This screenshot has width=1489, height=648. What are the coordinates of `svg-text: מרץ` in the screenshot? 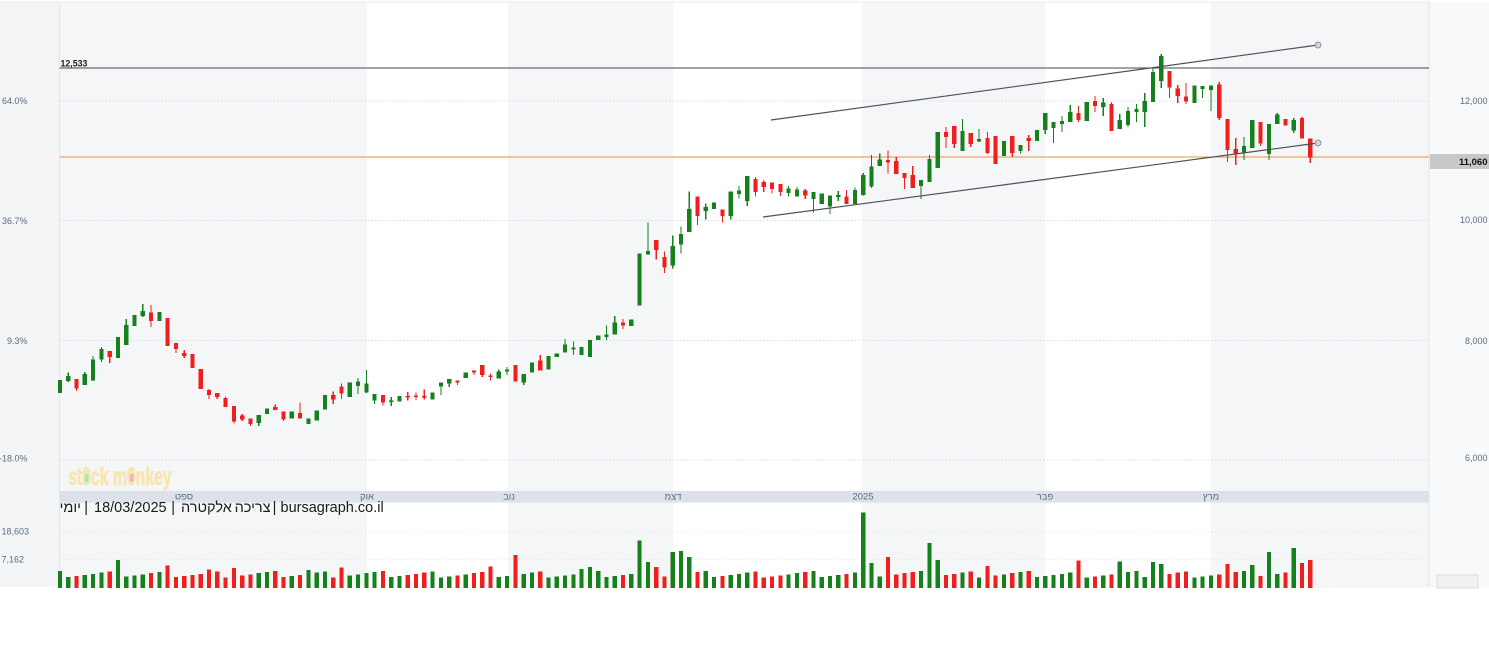 It's located at (1211, 497).